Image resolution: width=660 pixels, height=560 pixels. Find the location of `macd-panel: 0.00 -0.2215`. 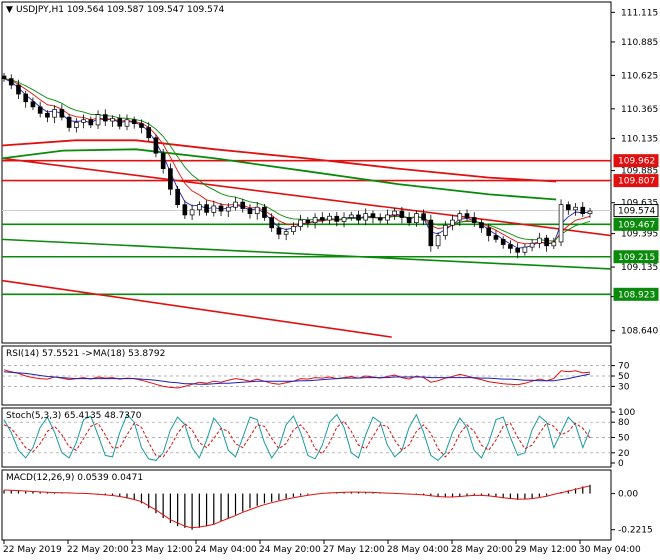

macd-panel: 0.00 -0.2215 is located at coordinates (328, 510).